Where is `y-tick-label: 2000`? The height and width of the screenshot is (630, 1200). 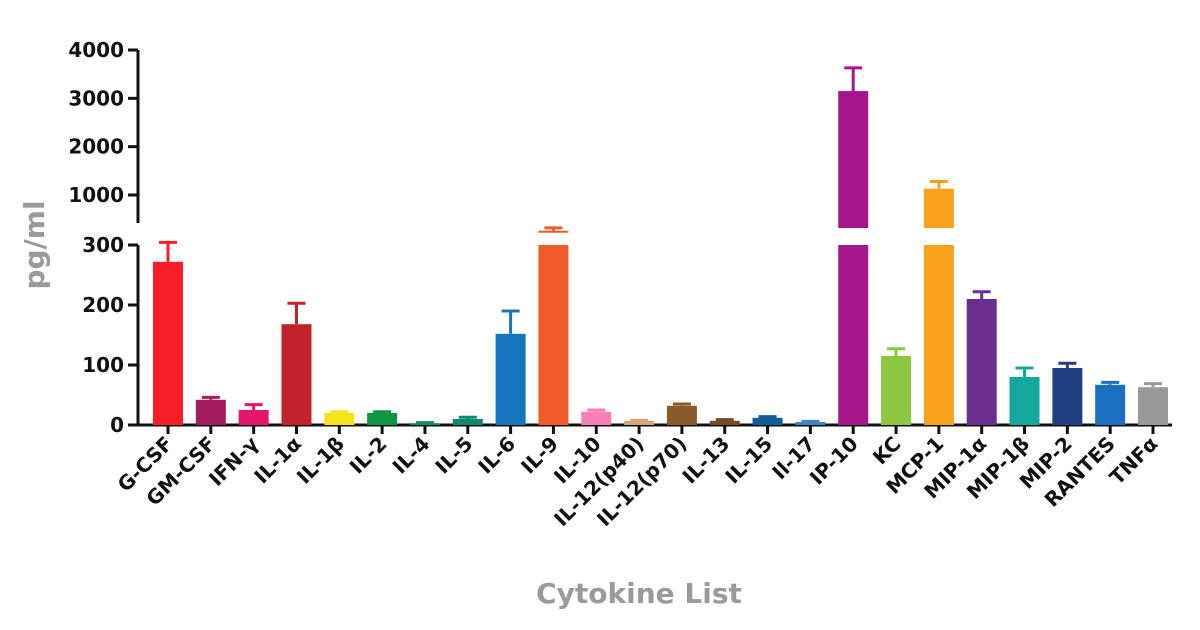 y-tick-label: 2000 is located at coordinates (96, 147).